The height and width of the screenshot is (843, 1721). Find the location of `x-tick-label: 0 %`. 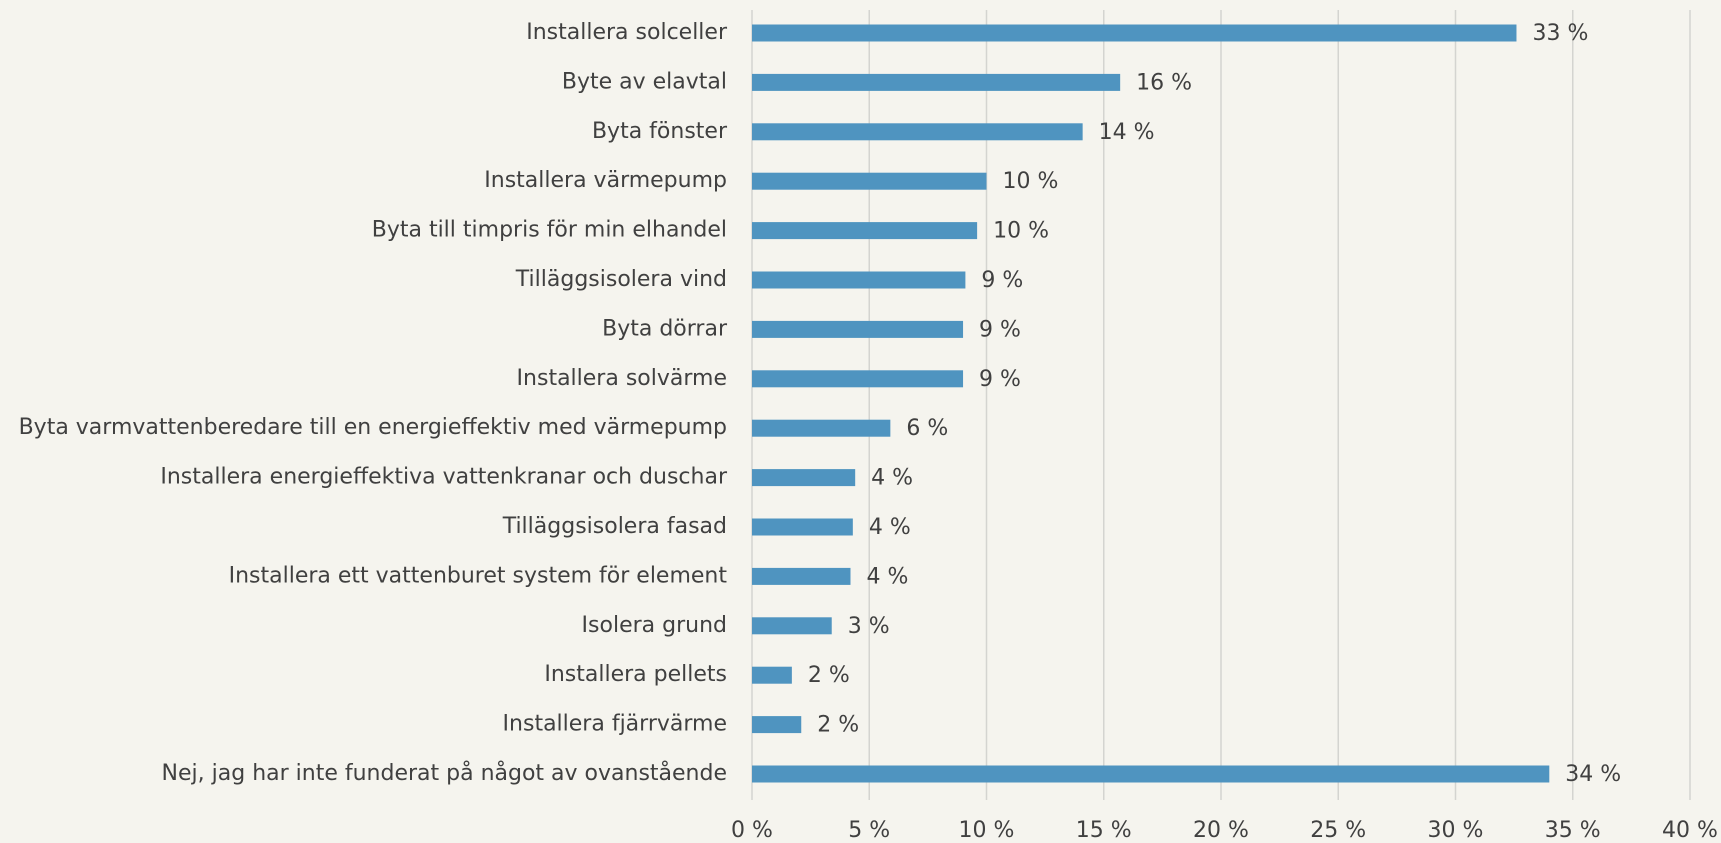

x-tick-label: 0 % is located at coordinates (752, 830).